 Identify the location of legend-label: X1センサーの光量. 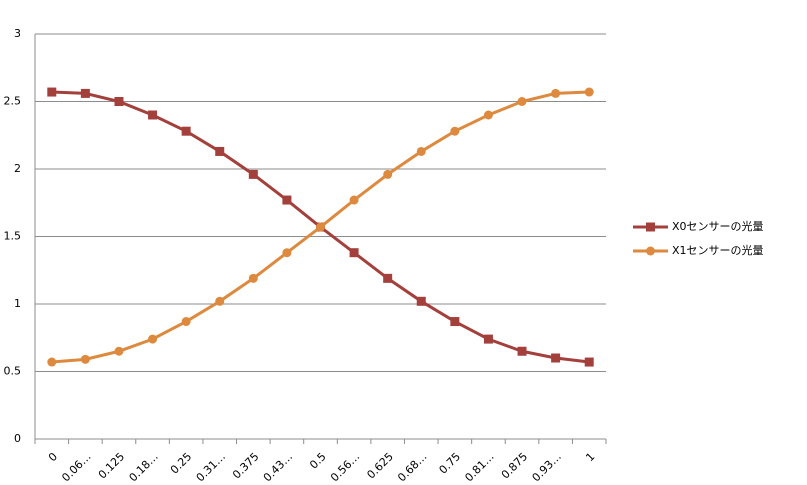
(718, 250).